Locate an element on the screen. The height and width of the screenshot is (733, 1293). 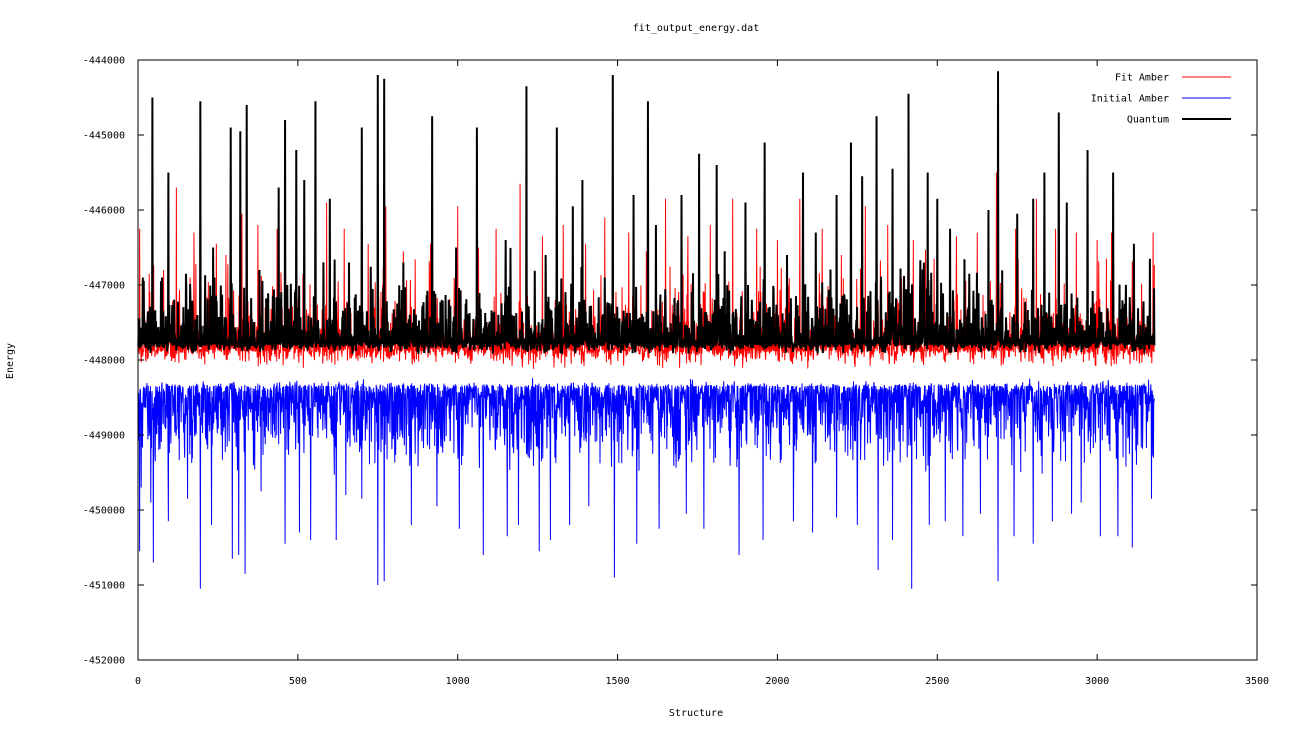
y-tick-label: -452000 is located at coordinates (104, 661).